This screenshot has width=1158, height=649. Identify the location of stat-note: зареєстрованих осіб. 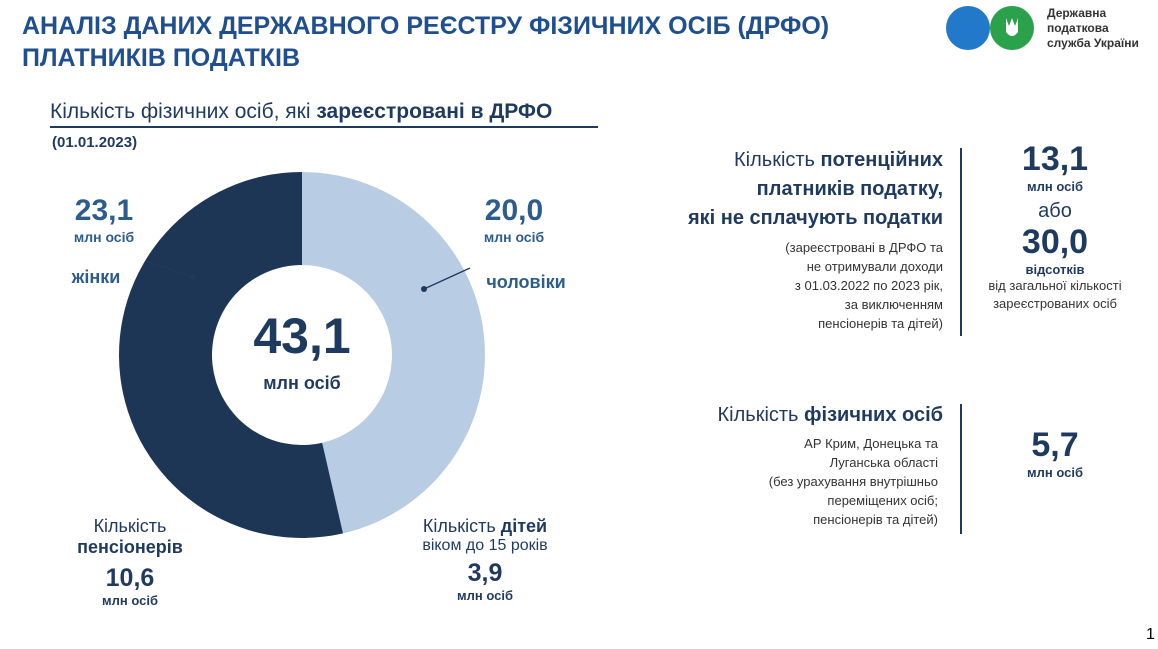
(1055, 303).